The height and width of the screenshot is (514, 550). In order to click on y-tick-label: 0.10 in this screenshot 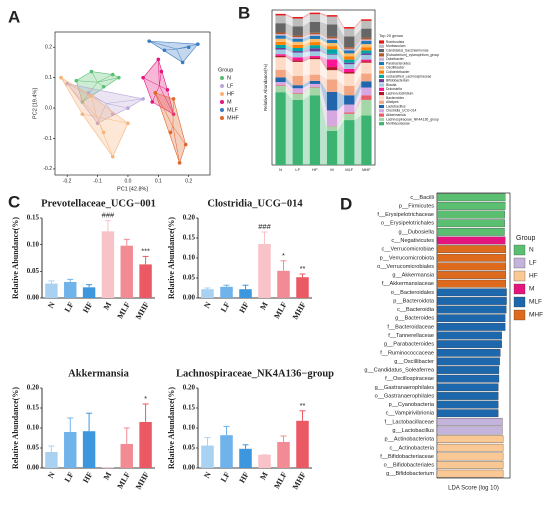, I will do `click(189, 258)`.